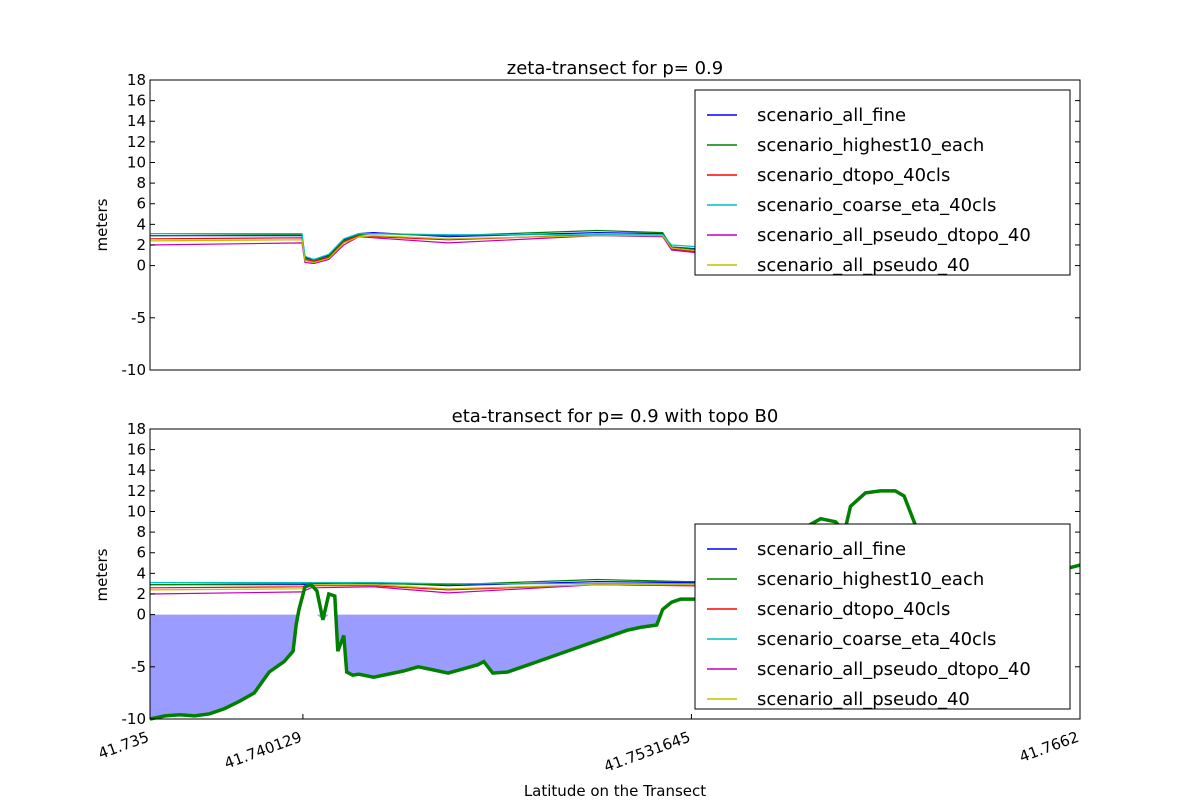 Image resolution: width=1200 pixels, height=800 pixels. Describe the element at coordinates (141, 615) in the screenshot. I see `eta-ytick-label: 0` at that location.